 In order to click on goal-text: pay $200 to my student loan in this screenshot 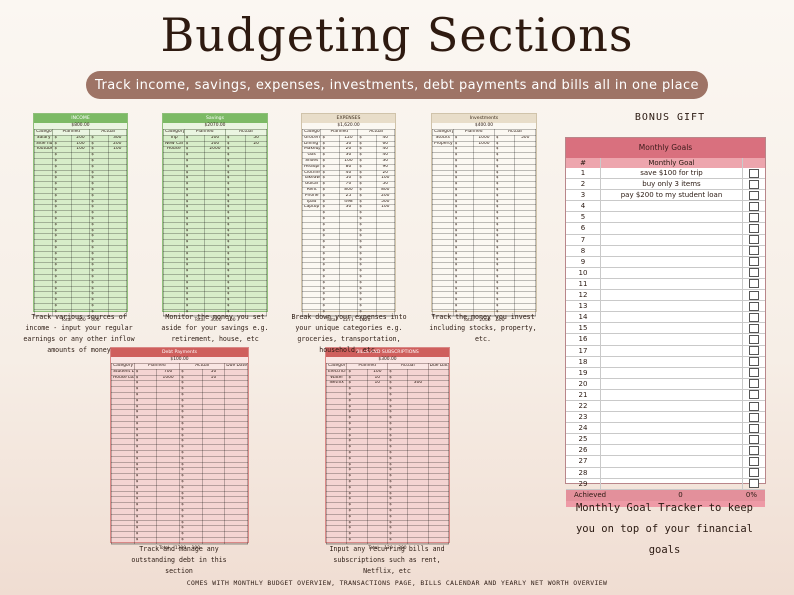, I will do `click(672, 195)`.